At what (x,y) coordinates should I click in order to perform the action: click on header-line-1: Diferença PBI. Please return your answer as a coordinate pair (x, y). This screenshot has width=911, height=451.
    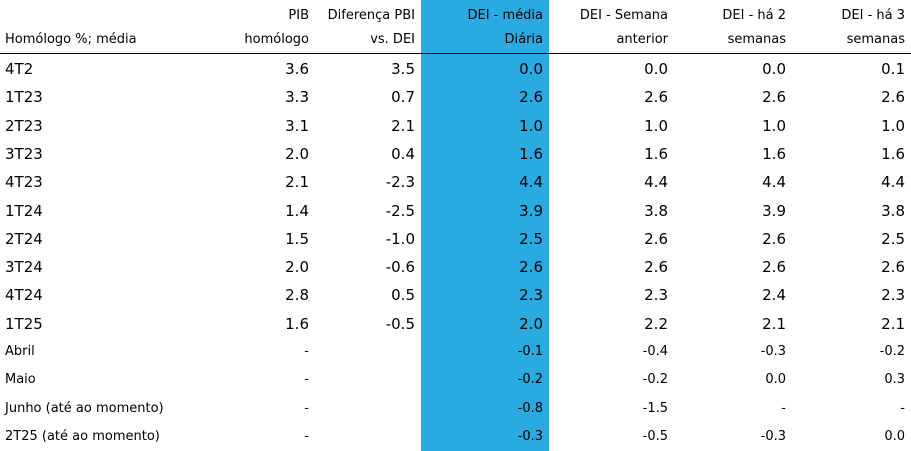
    Looking at the image, I should click on (371, 15).